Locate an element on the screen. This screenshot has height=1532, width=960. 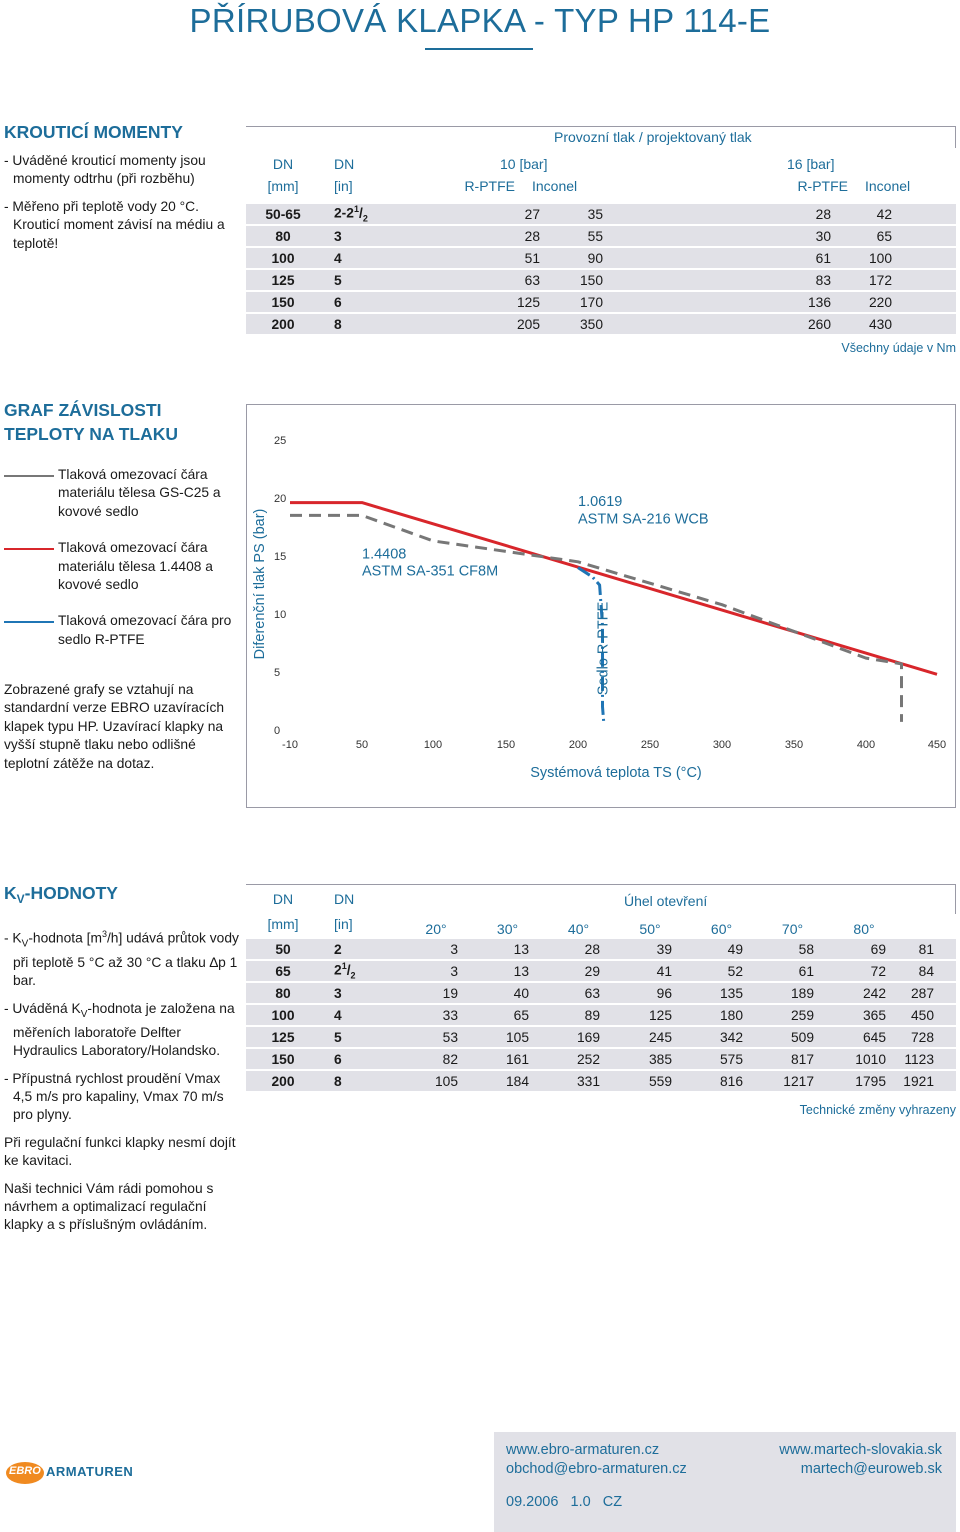
kv-value: 575 is located at coordinates (721, 1059).